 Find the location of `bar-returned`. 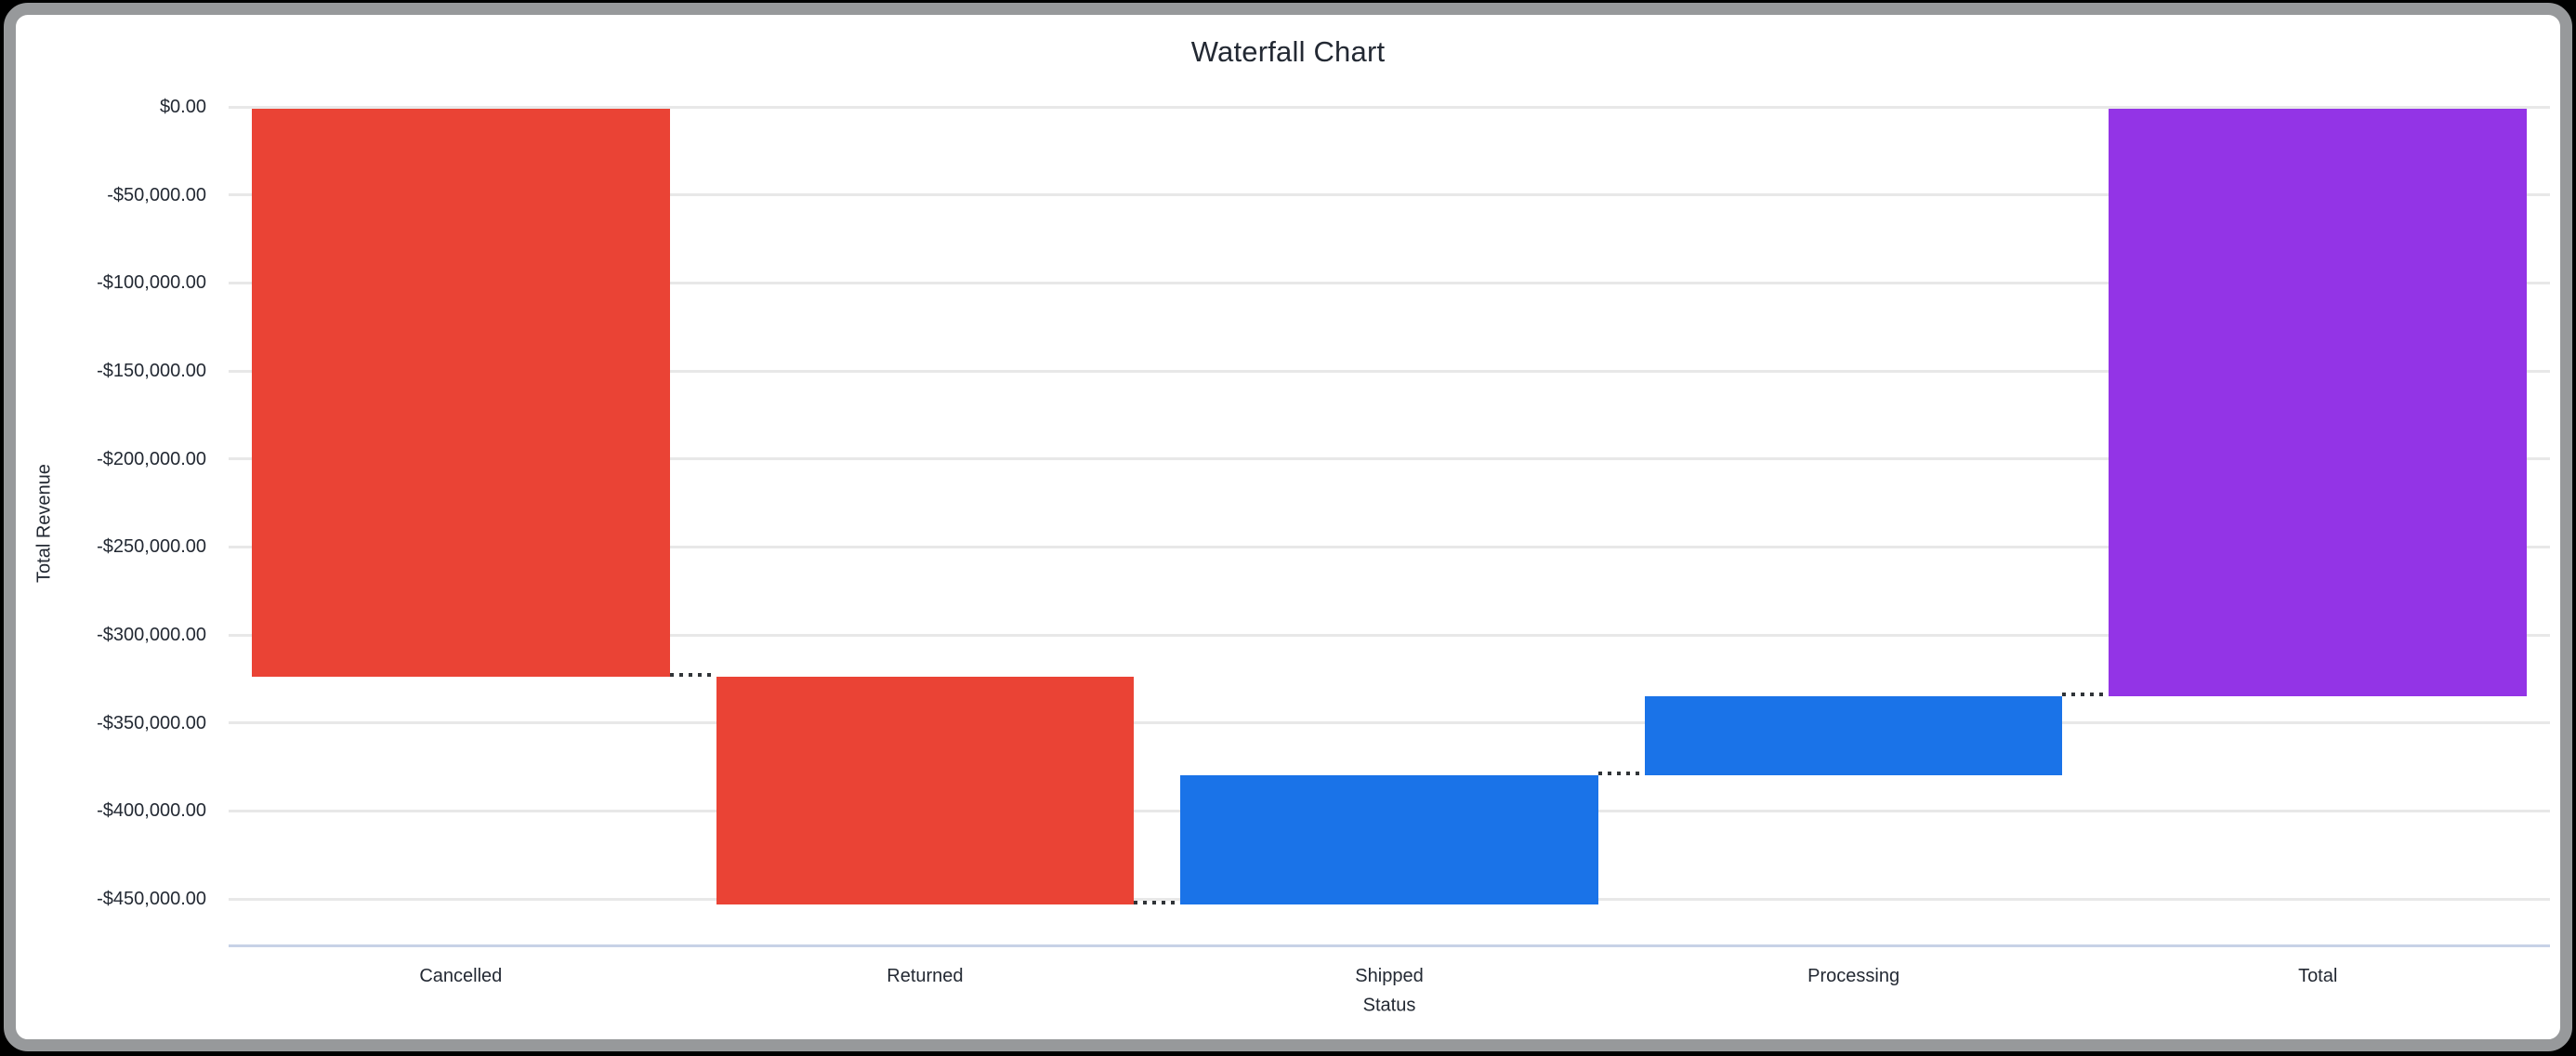

bar-returned is located at coordinates (925, 790).